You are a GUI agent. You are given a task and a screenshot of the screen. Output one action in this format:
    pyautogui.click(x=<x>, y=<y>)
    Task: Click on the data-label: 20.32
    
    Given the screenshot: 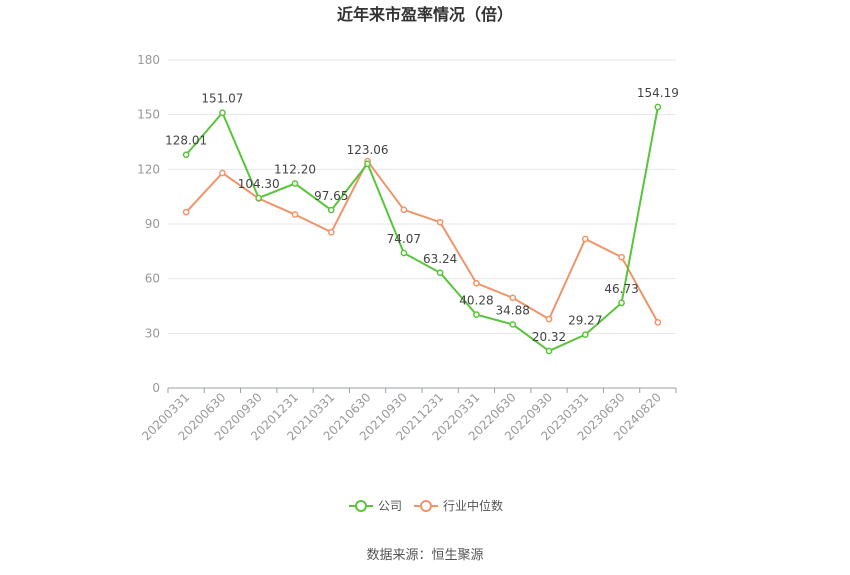 What is the action you would take?
    pyautogui.click(x=549, y=337)
    